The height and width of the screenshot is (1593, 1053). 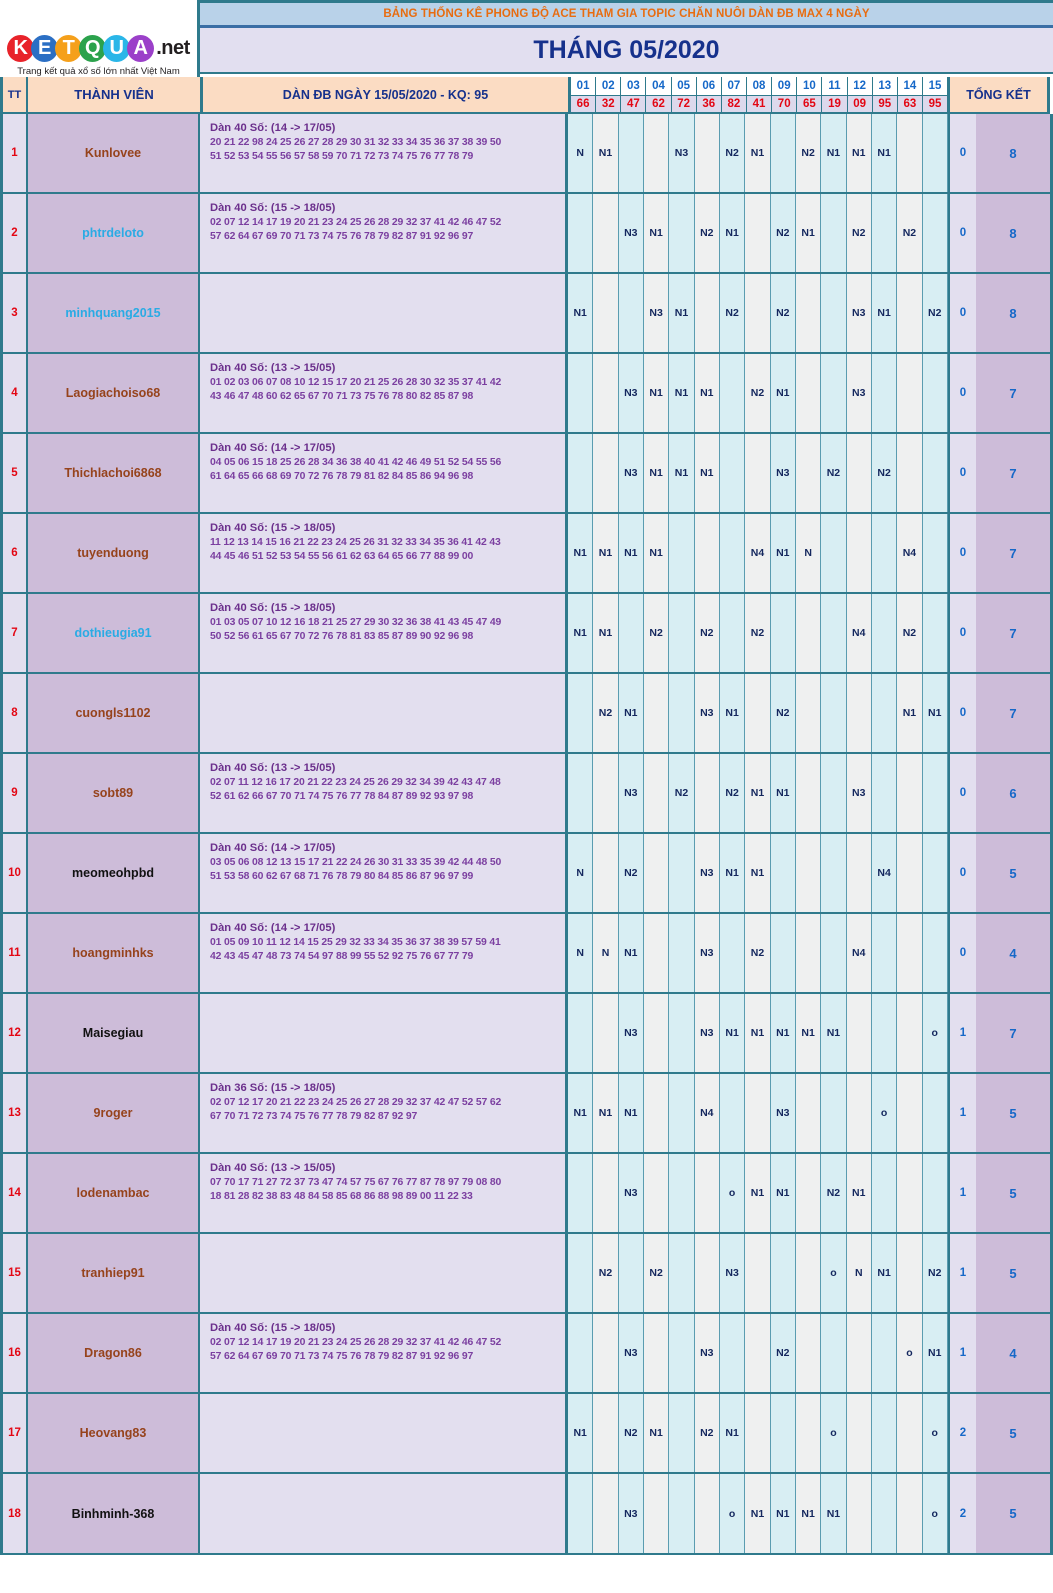 What do you see at coordinates (758, 393) in the screenshot?
I see `day-cell-08: N2` at bounding box center [758, 393].